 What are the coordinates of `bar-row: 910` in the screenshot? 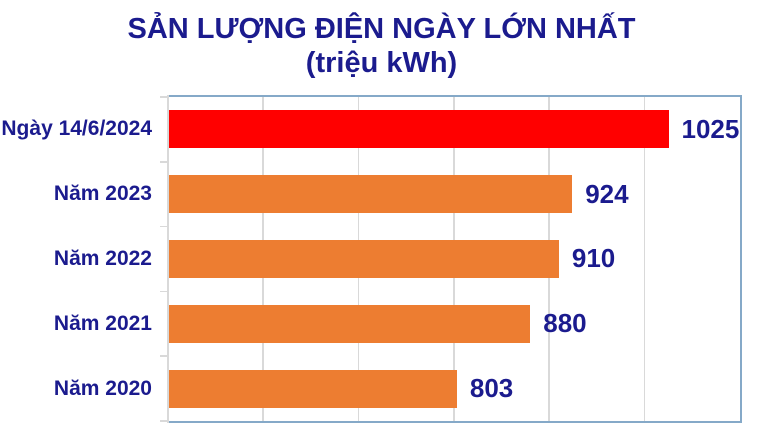 It's located at (454, 259).